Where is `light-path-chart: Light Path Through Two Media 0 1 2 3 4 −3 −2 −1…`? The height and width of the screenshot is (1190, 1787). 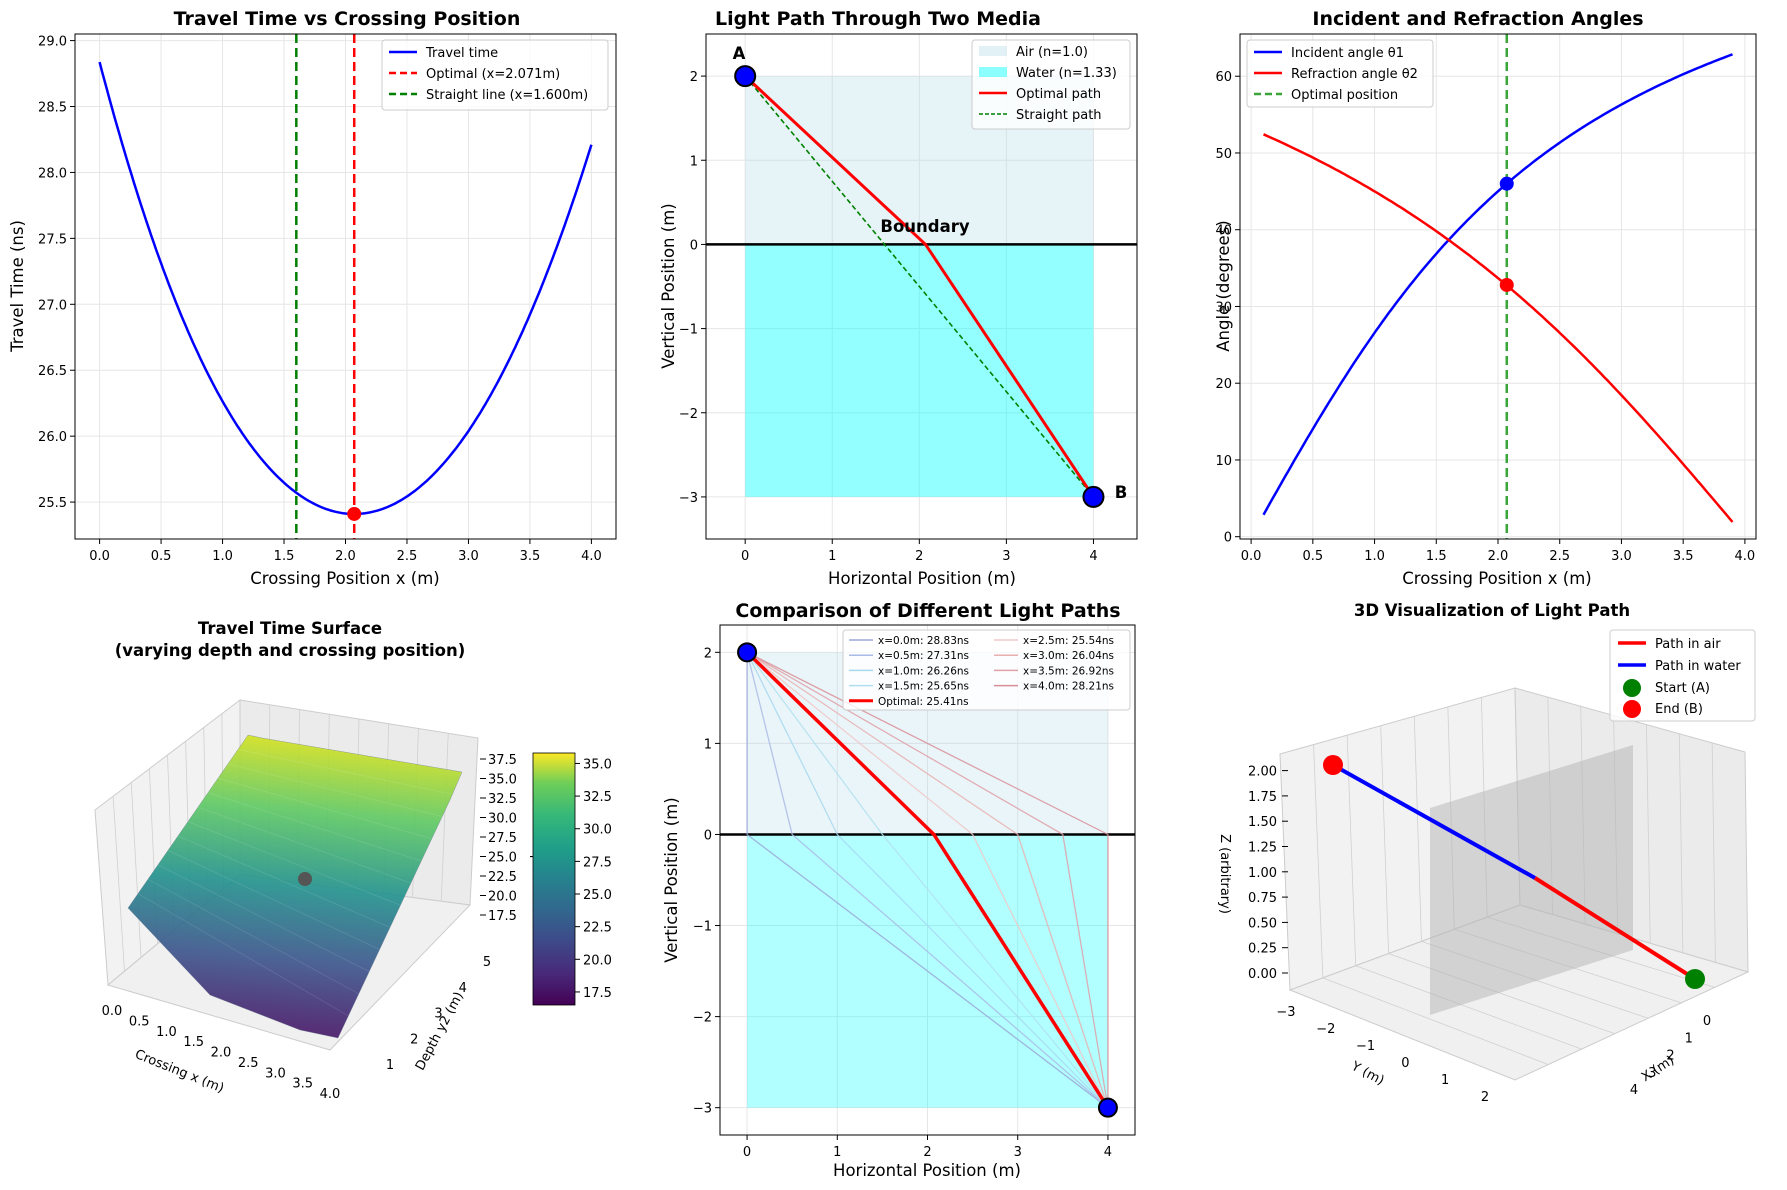 light-path-chart: Light Path Through Two Media 0 1 2 3 4 −3 −2 −1… is located at coordinates (898, 298).